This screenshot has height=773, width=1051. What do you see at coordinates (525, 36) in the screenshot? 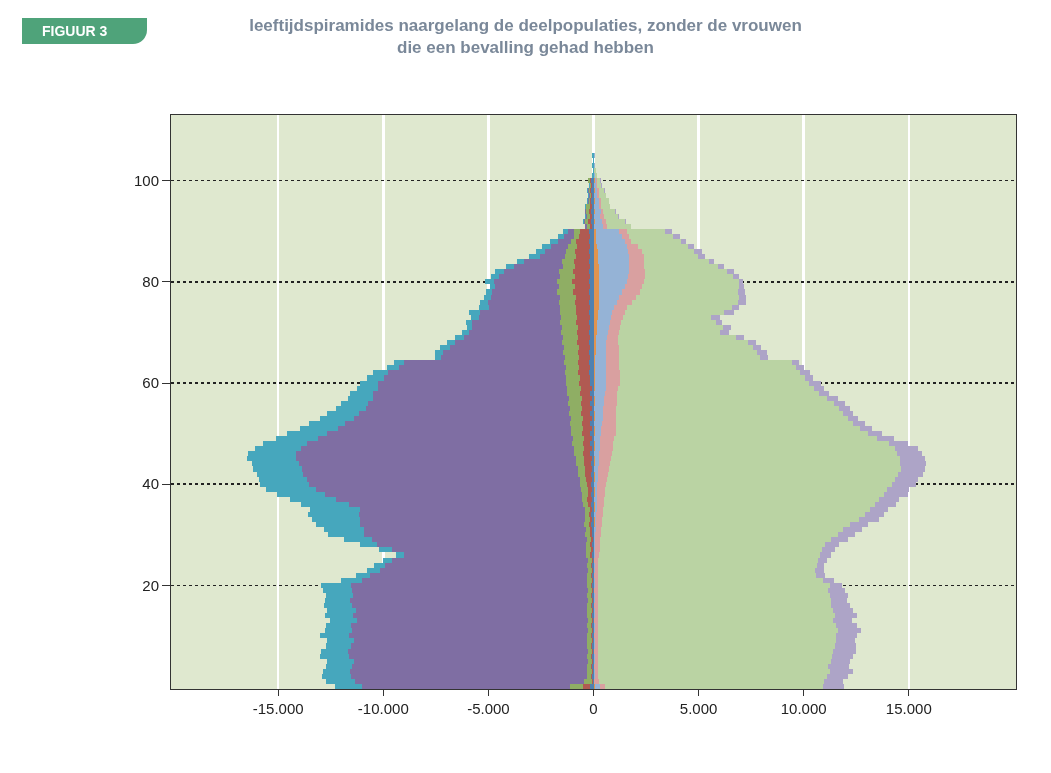
I see `chart-title: leeftijdspiramides naargelang de deelpopulaties, zonder de vrouwen die een bevalling gehad hebben` at bounding box center [525, 36].